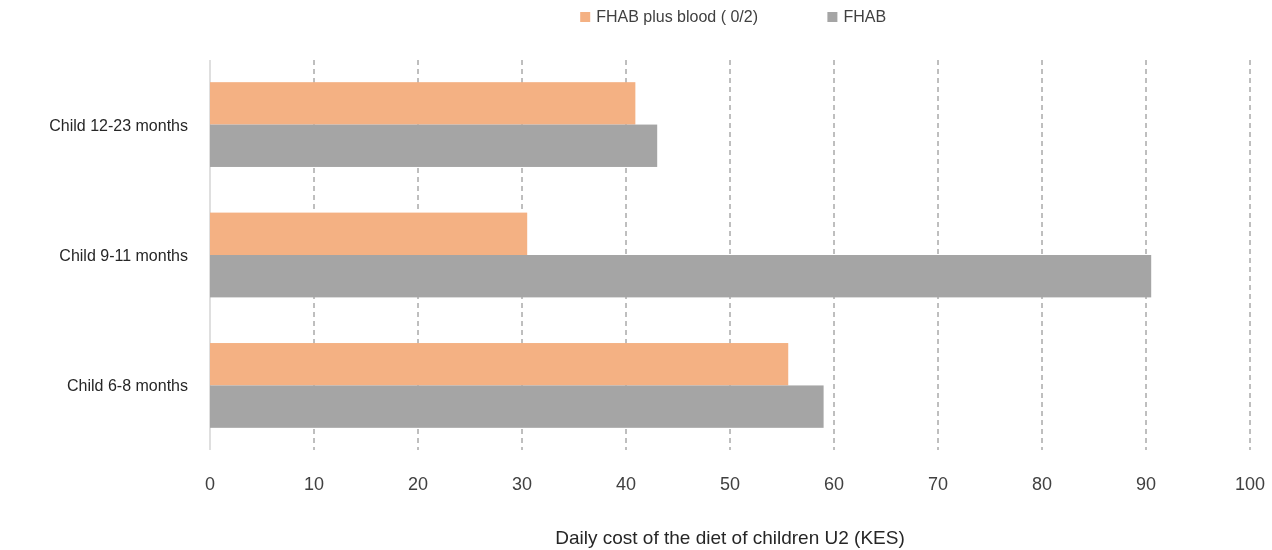 This screenshot has width=1272, height=550. What do you see at coordinates (1250, 484) in the screenshot?
I see `x-tick-label: 100` at bounding box center [1250, 484].